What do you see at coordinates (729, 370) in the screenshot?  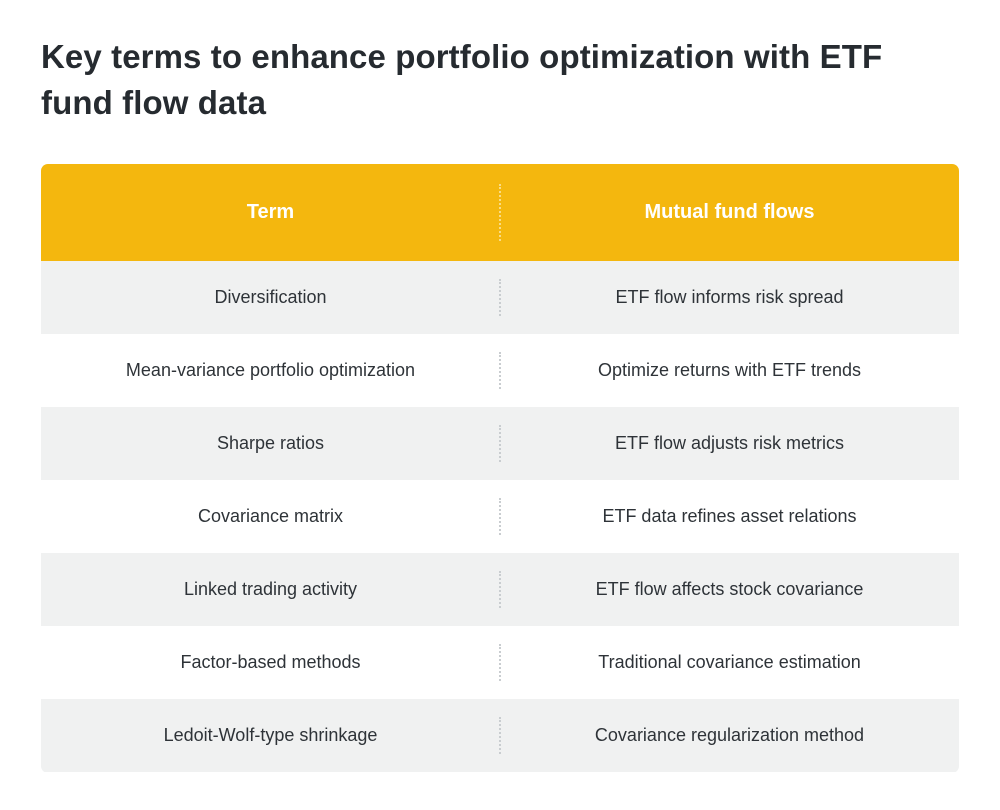 I see `flow-cell: Optimize returns with ETF trends` at bounding box center [729, 370].